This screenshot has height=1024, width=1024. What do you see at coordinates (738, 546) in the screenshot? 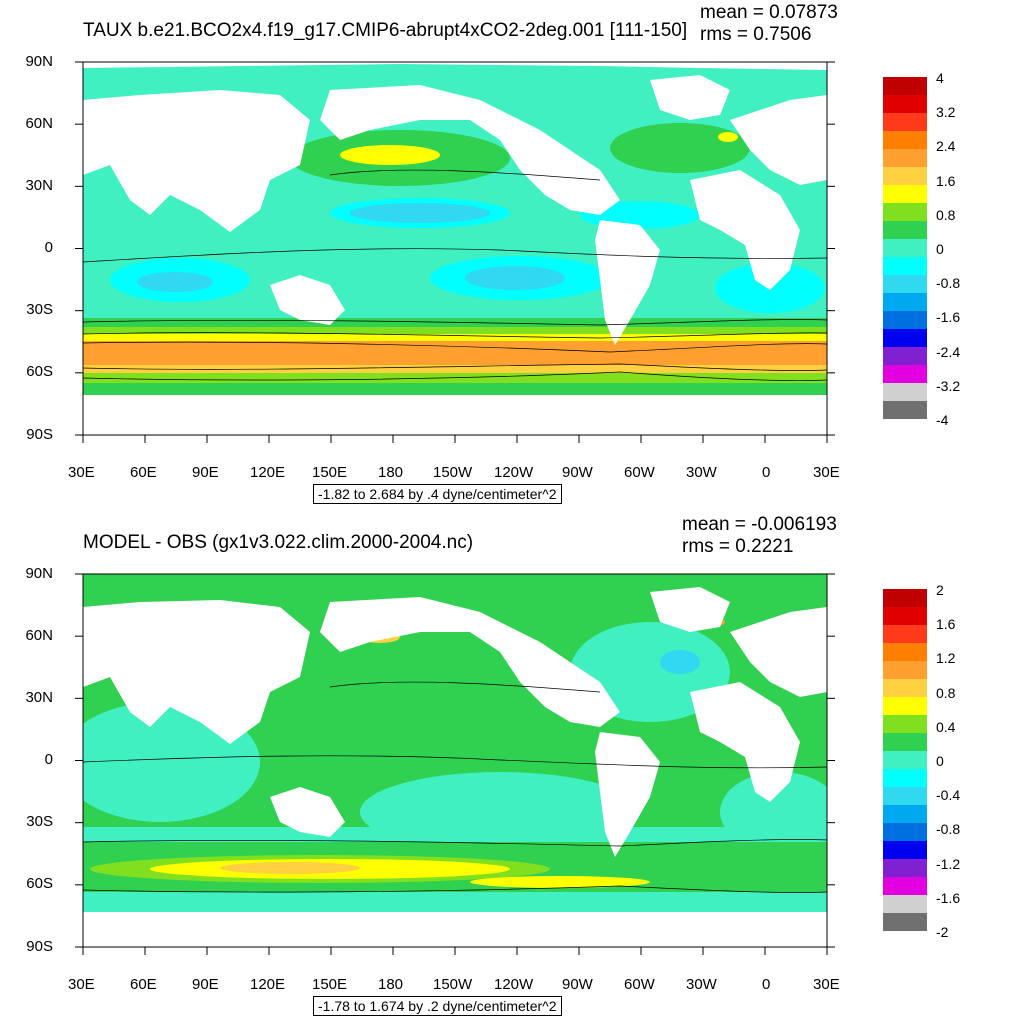
I see `rms-stat: rms = 0.2221` at bounding box center [738, 546].